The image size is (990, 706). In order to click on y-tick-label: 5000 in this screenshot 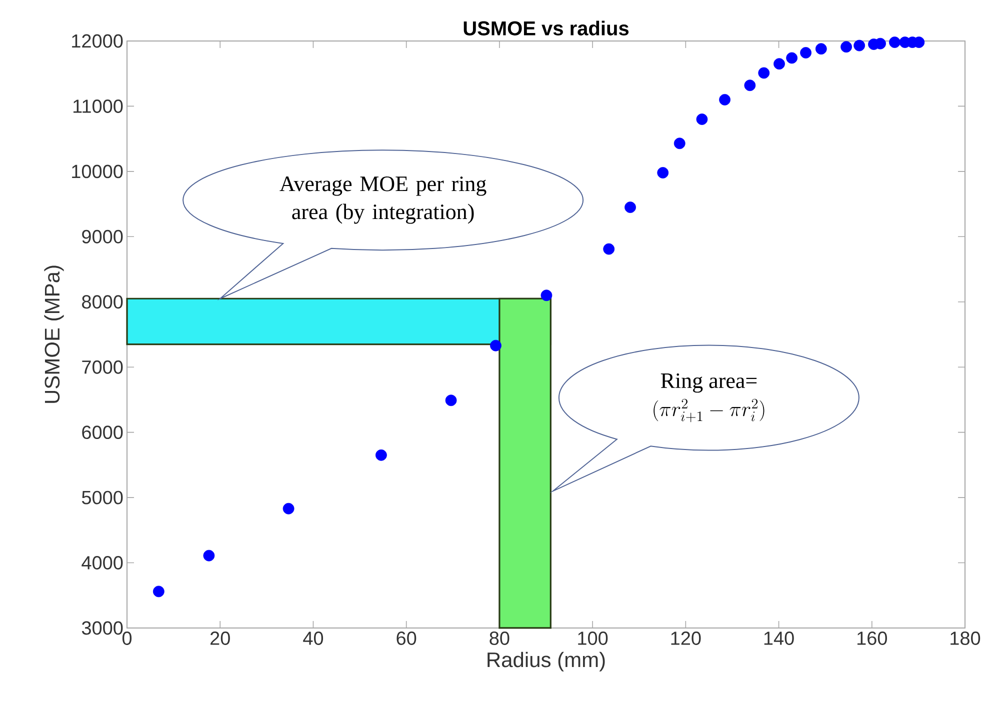, I will do `click(102, 497)`.